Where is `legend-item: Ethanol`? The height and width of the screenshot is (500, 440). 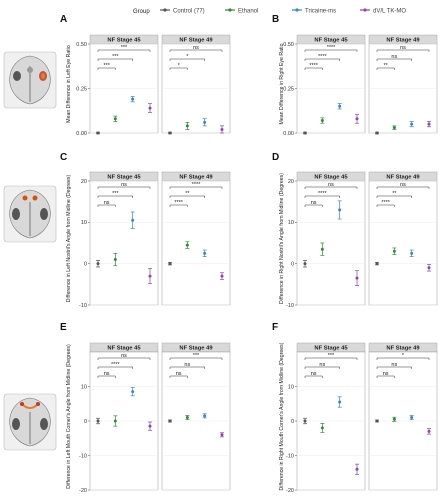
legend-item: Ethanol is located at coordinates (241, 11).